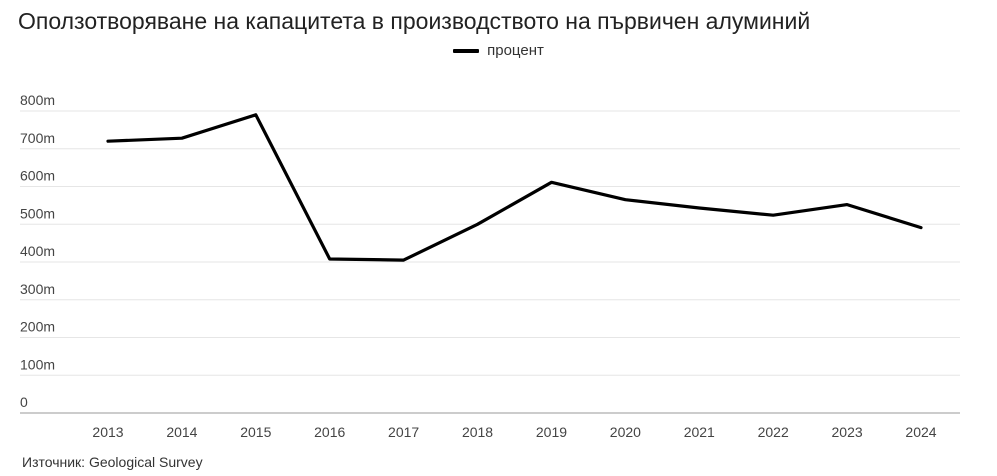 This screenshot has width=997, height=476. I want to click on x-tick-label: 2017, so click(403, 432).